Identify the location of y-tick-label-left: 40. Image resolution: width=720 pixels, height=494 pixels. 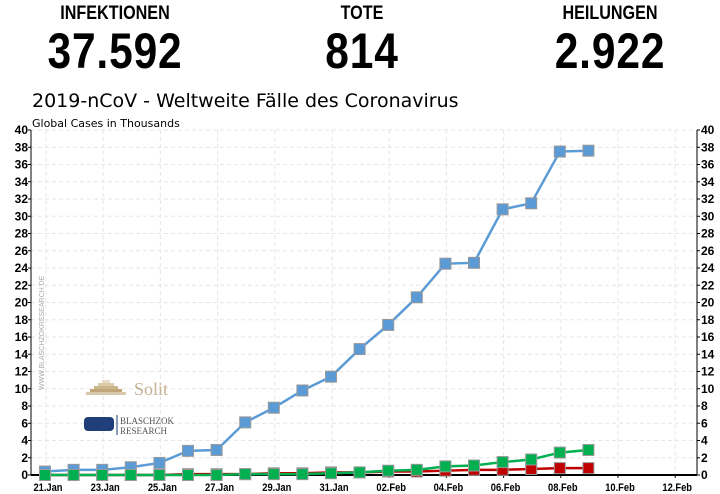
(22, 130).